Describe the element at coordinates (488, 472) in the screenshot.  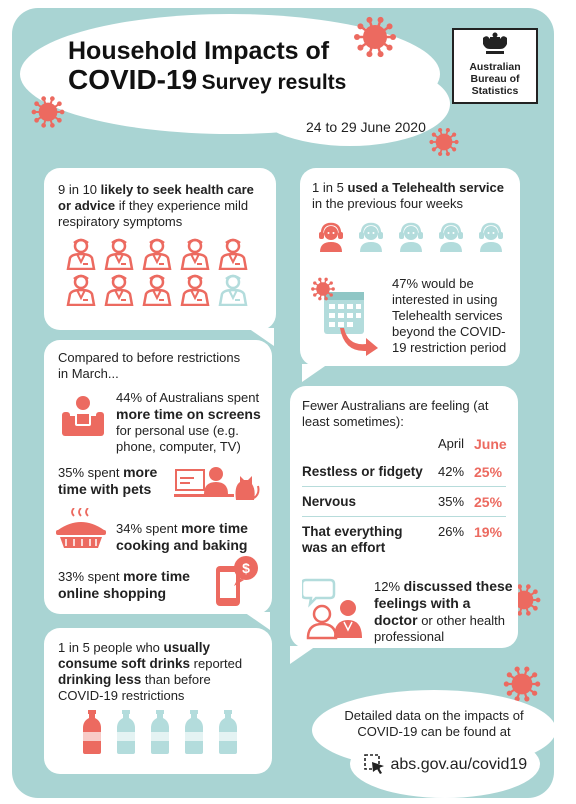
I see `feeling-row-1-june: 25%` at that location.